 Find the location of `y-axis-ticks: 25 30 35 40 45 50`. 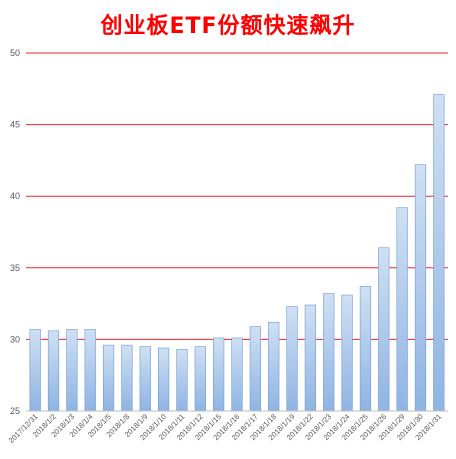

y-axis-ticks: 25 30 35 40 45 50 is located at coordinates (15, 232).